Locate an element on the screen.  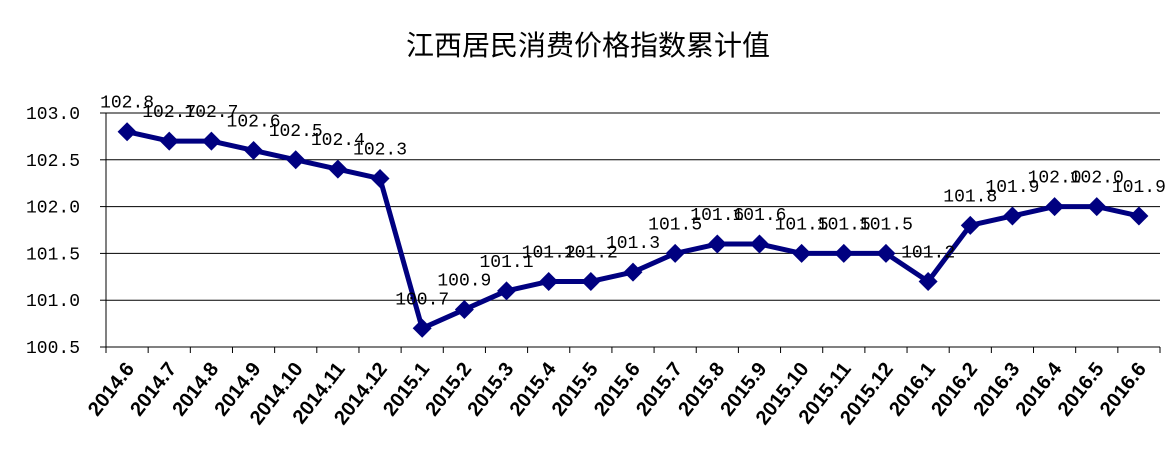
data-label: 102.3 is located at coordinates (380, 151).